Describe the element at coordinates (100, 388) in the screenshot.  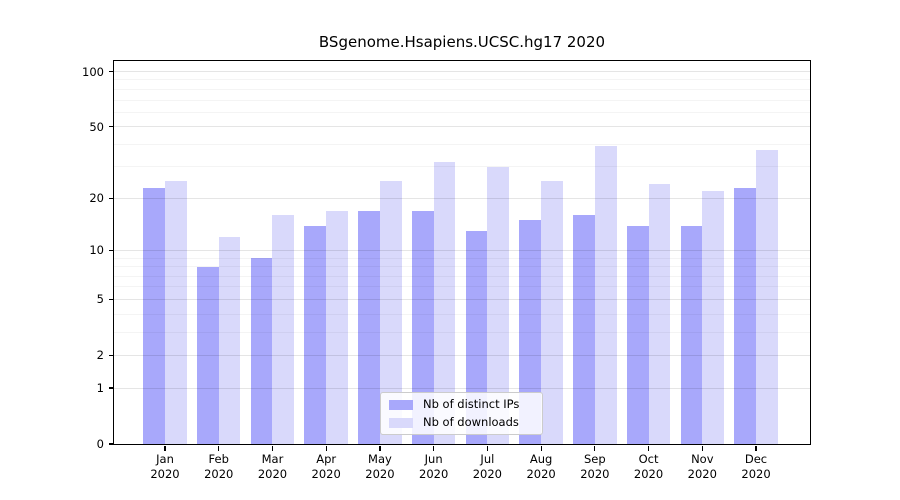
I see `y-tick-label: 1` at that location.